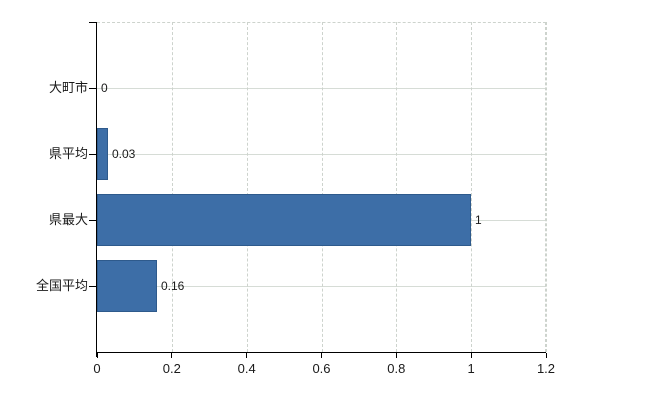  Describe the element at coordinates (173, 286) in the screenshot. I see `value-label-全国平均: 0.16` at that location.